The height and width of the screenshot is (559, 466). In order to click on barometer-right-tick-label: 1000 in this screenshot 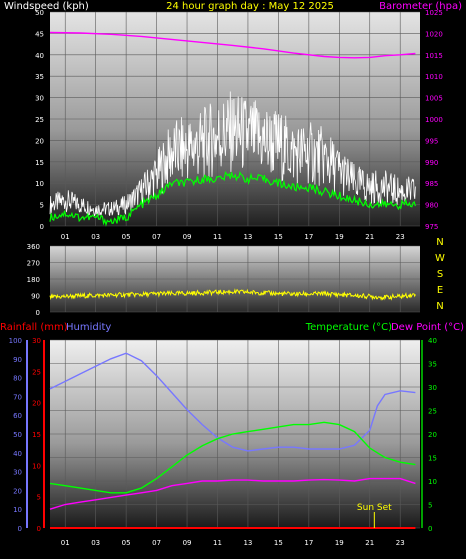, I will do `click(434, 120)`.